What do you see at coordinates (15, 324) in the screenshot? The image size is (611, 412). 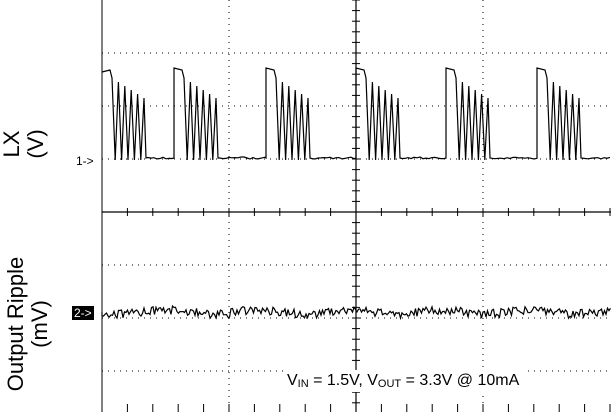 I see `ripple-axis-label-line1: Output Ripple` at bounding box center [15, 324].